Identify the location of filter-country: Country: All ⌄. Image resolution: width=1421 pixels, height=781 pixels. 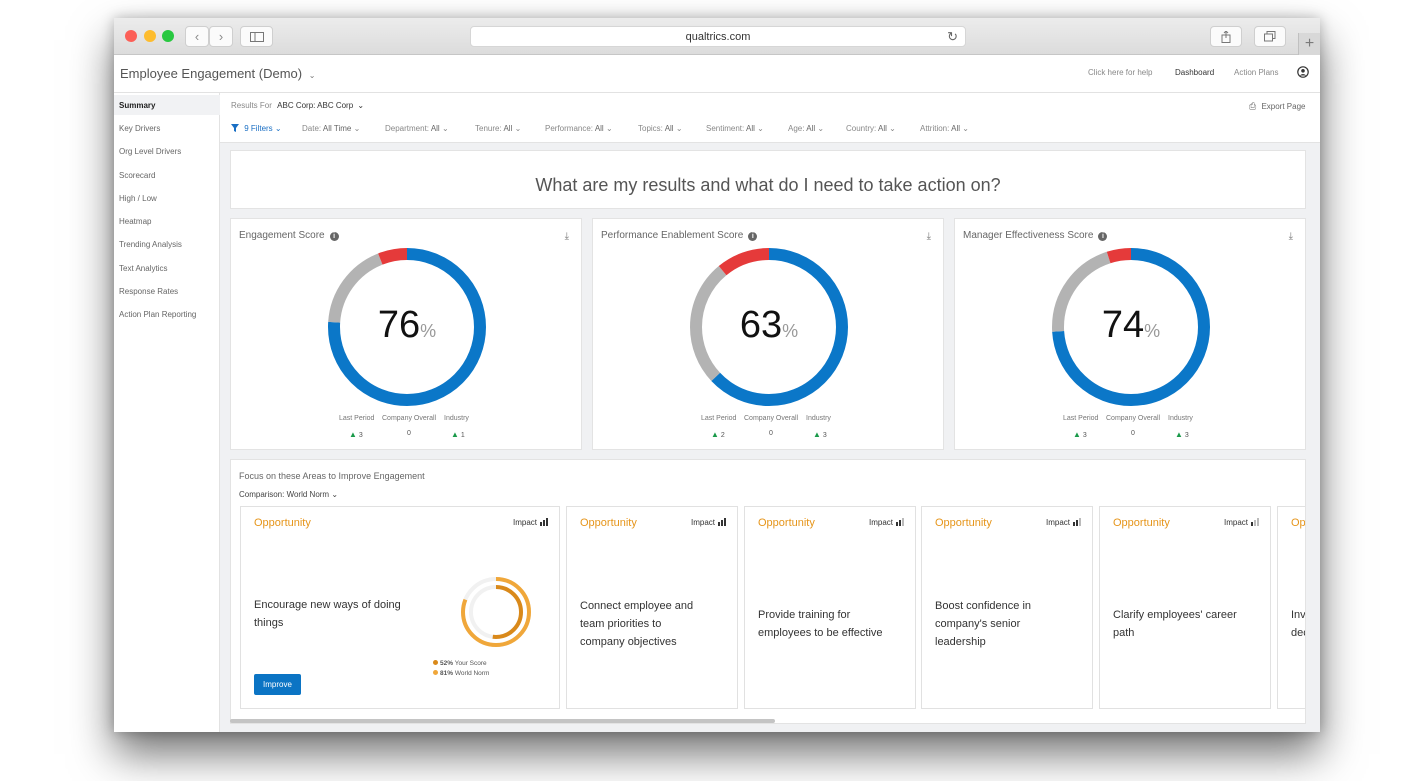
(871, 128).